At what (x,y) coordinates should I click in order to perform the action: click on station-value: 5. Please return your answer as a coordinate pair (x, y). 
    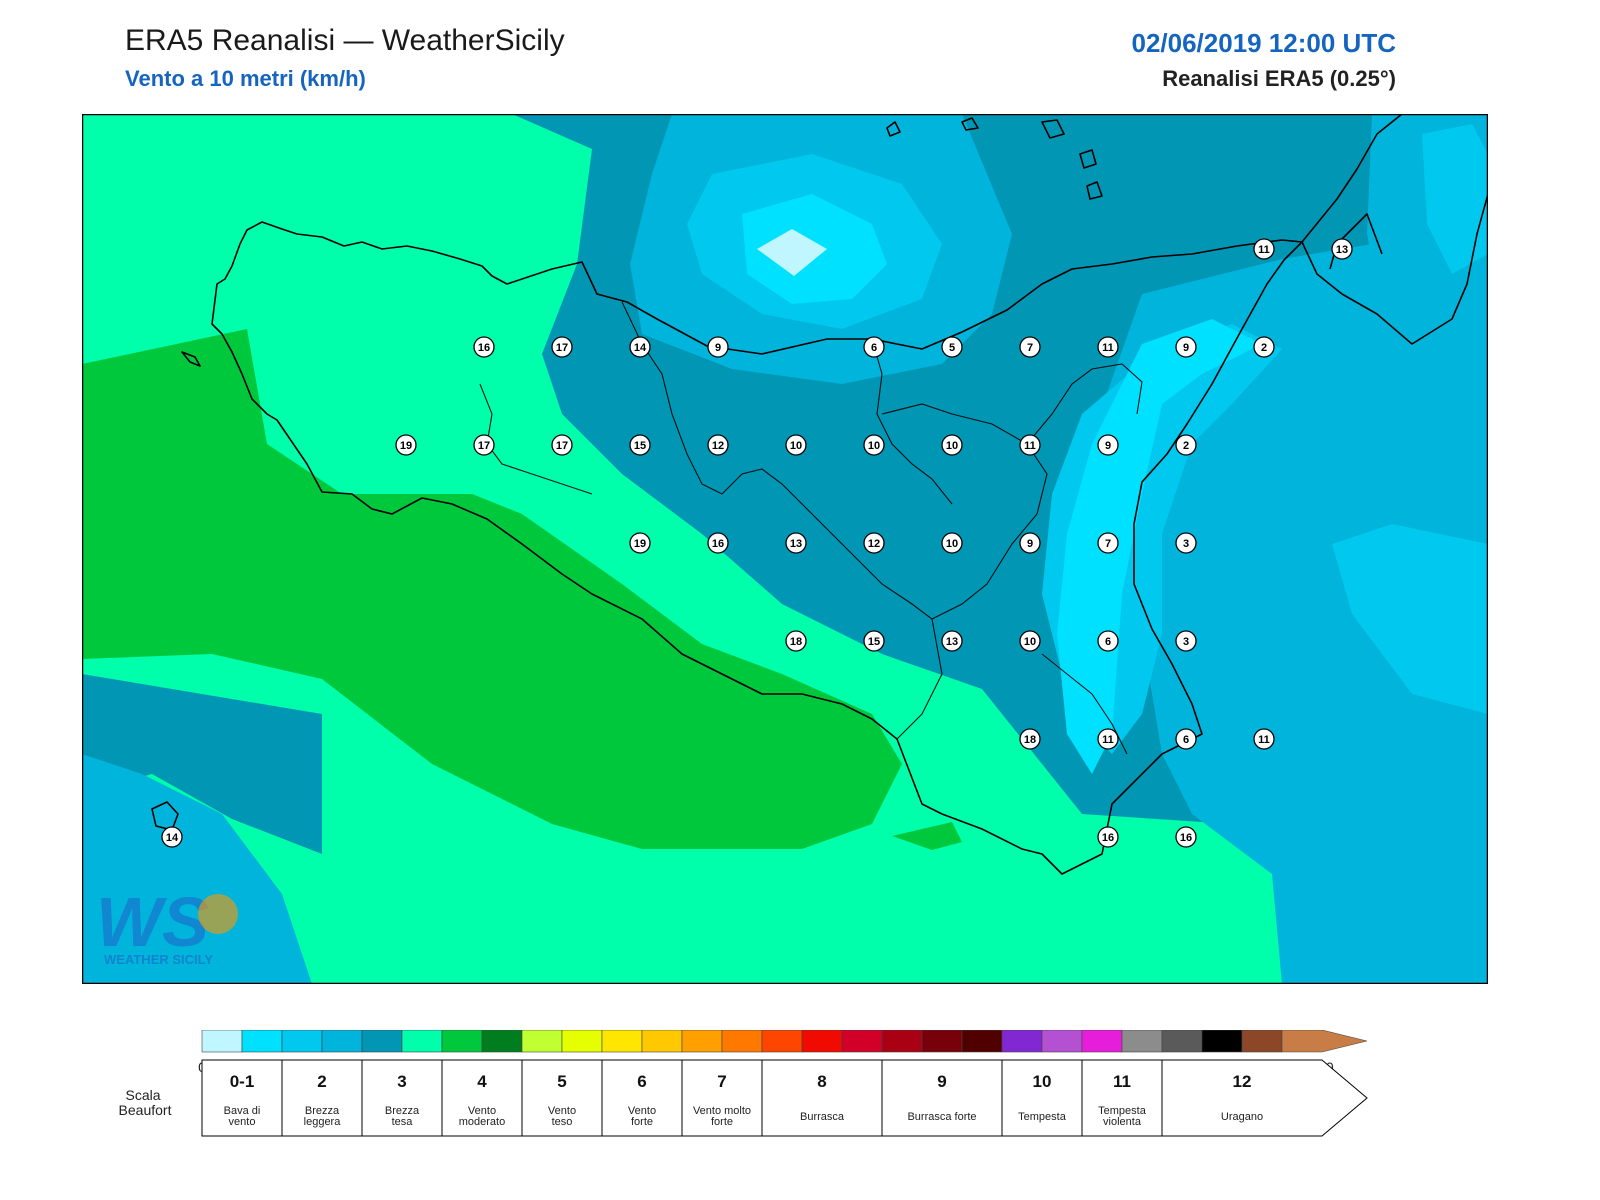
    Looking at the image, I should click on (952, 348).